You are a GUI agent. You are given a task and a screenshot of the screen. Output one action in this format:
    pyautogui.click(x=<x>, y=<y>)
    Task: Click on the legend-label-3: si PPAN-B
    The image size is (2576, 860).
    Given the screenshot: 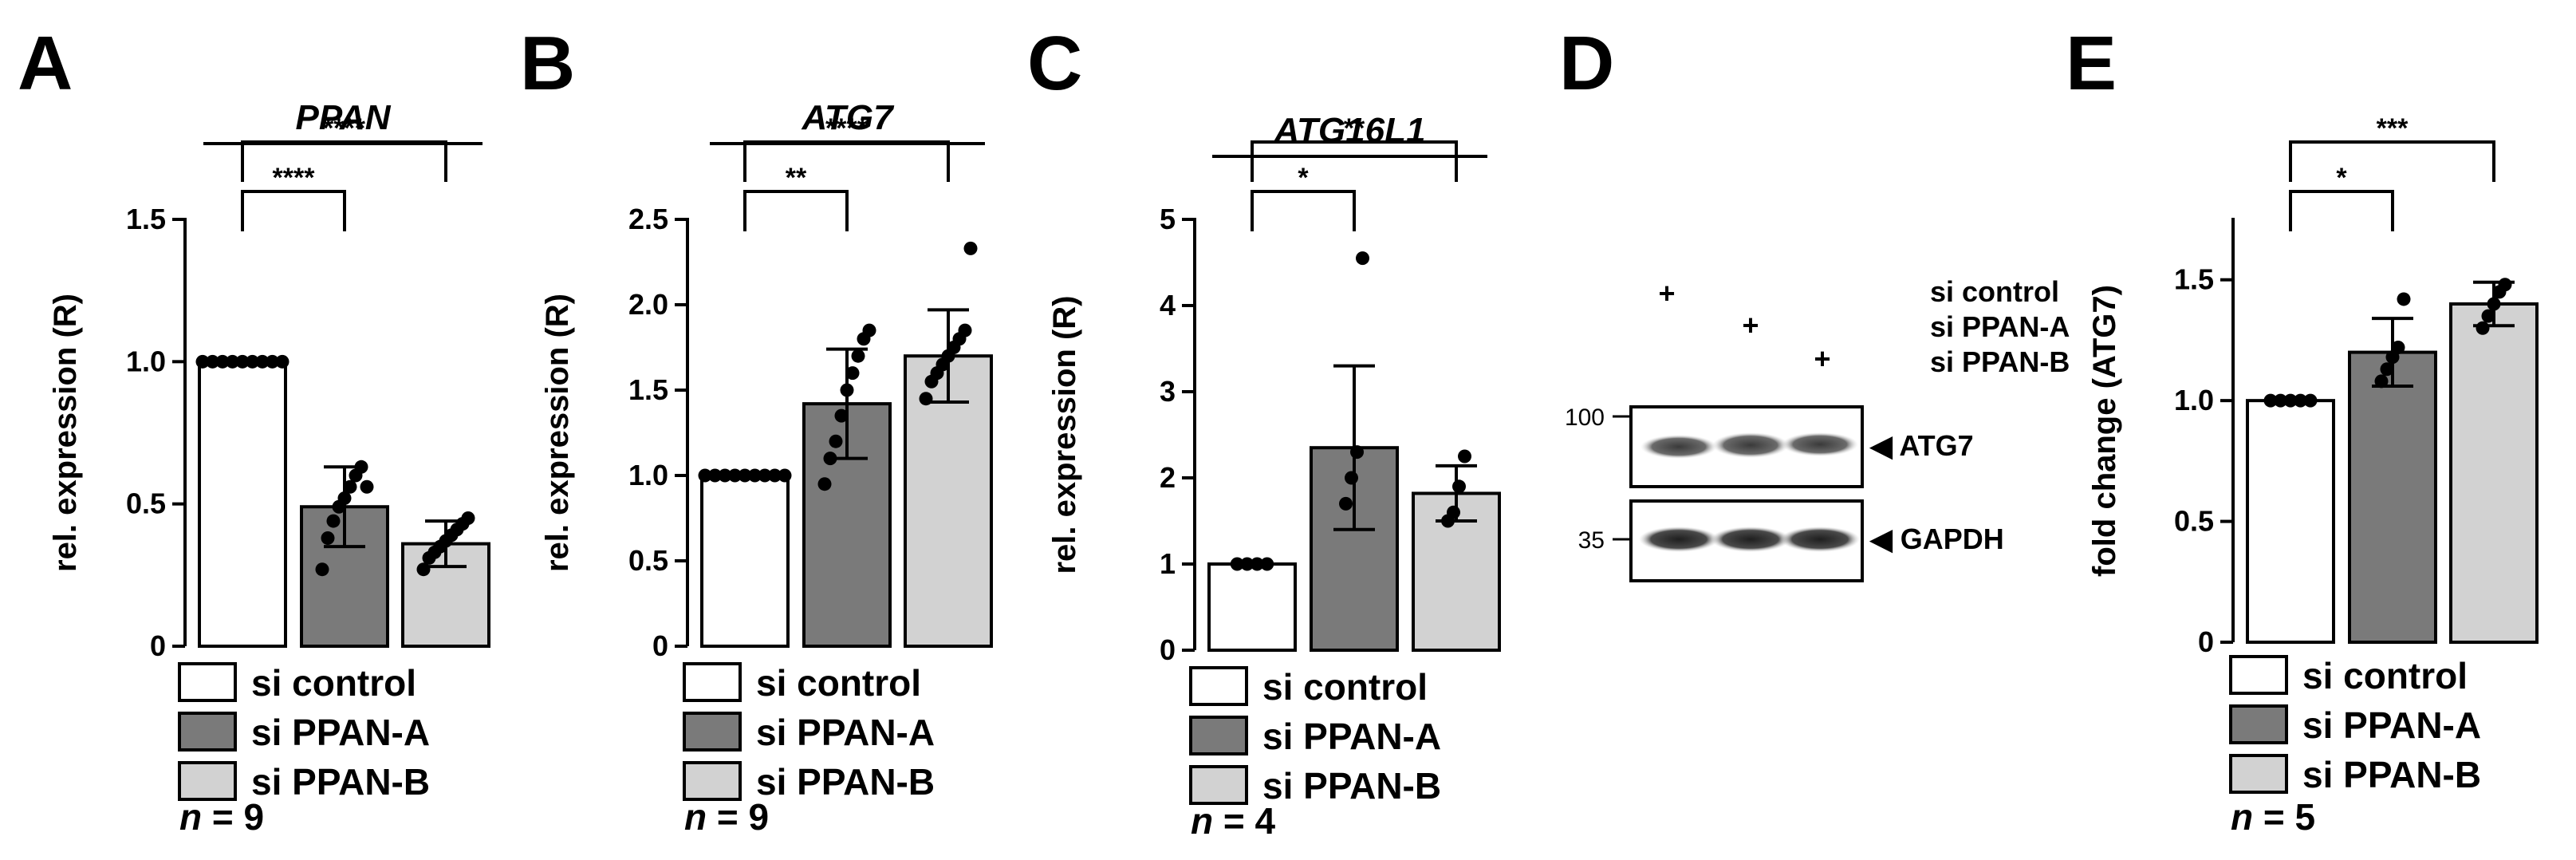 What is the action you would take?
    pyautogui.click(x=1351, y=786)
    